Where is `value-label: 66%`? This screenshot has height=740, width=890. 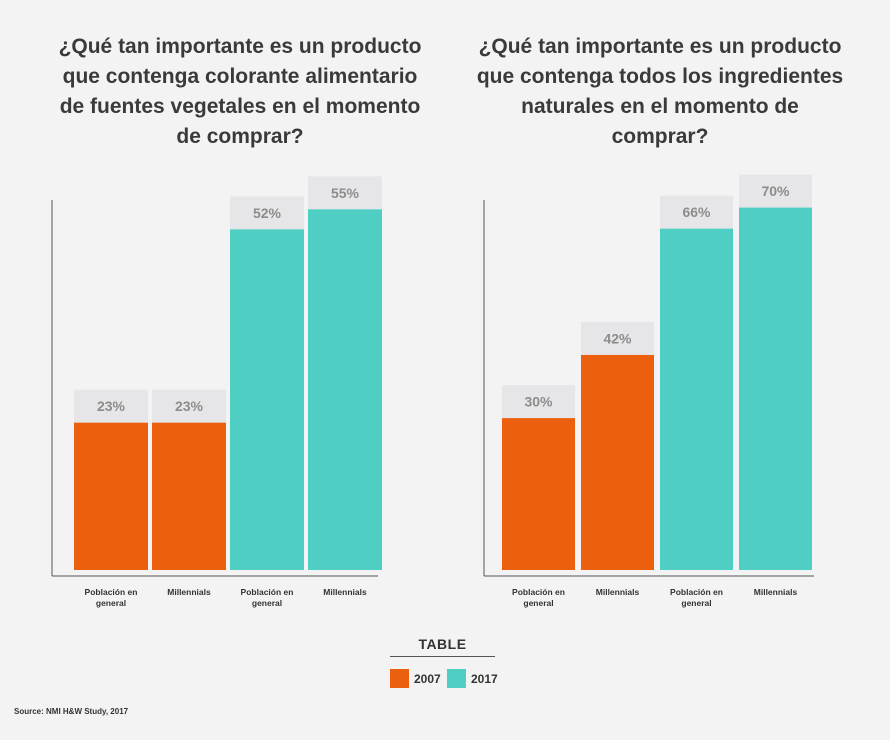
value-label: 66% is located at coordinates (696, 212).